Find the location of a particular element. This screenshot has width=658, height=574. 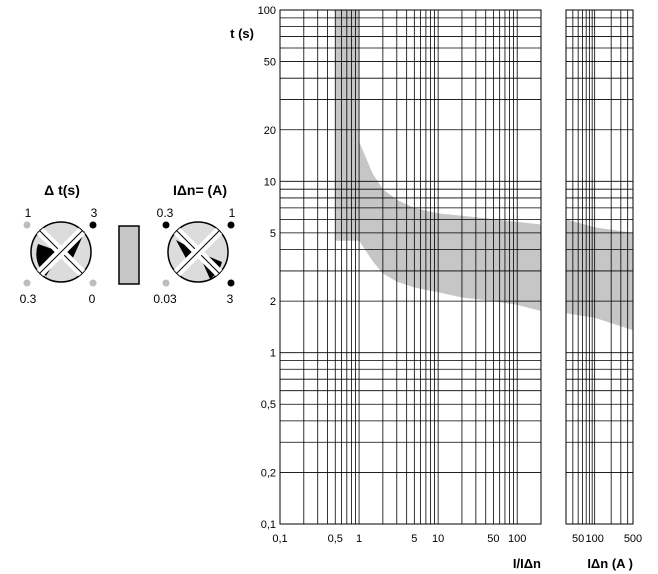

y-tick-label: 0,2 is located at coordinates (268, 473).